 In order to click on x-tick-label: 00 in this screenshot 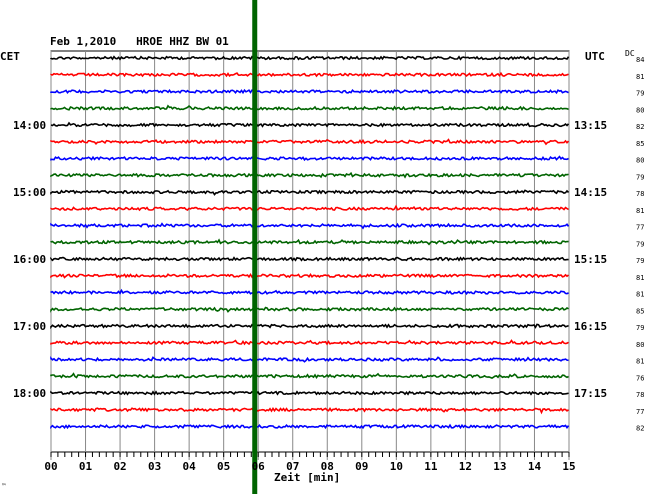, I will do `click(50, 466)`.